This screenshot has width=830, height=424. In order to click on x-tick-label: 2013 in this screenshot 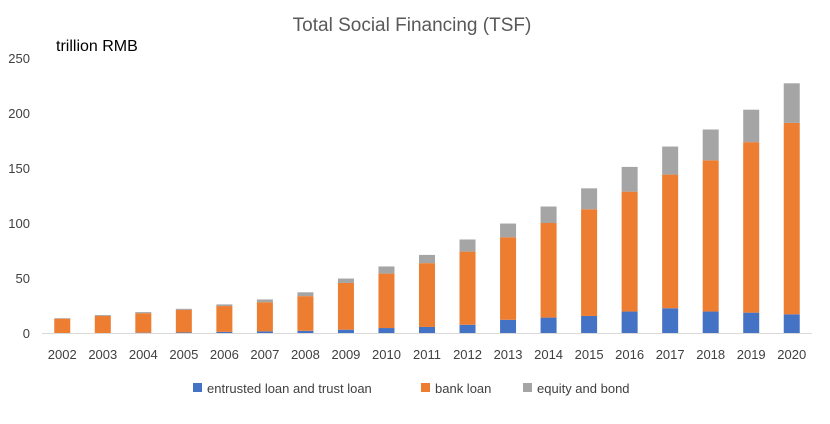, I will do `click(508, 354)`.